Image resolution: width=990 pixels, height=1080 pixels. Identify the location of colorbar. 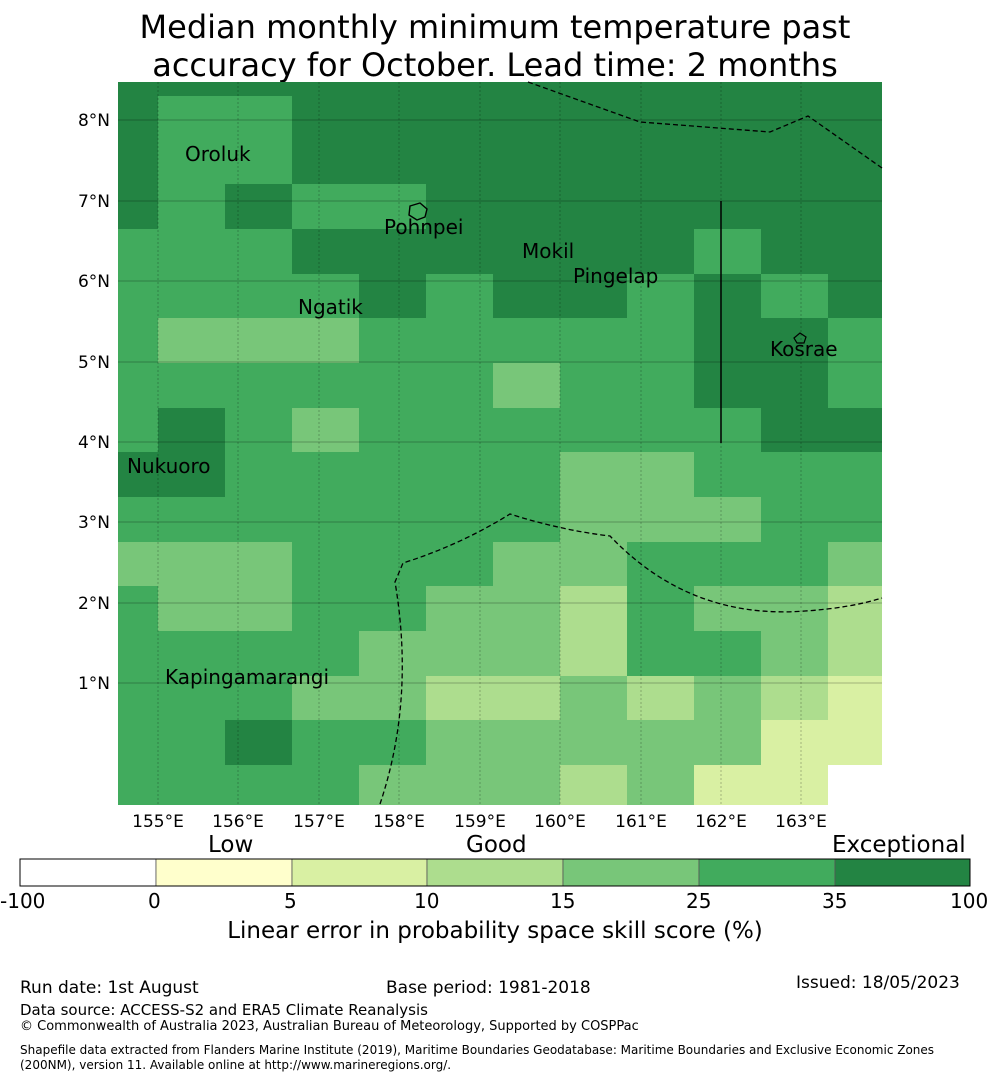
(495, 872).